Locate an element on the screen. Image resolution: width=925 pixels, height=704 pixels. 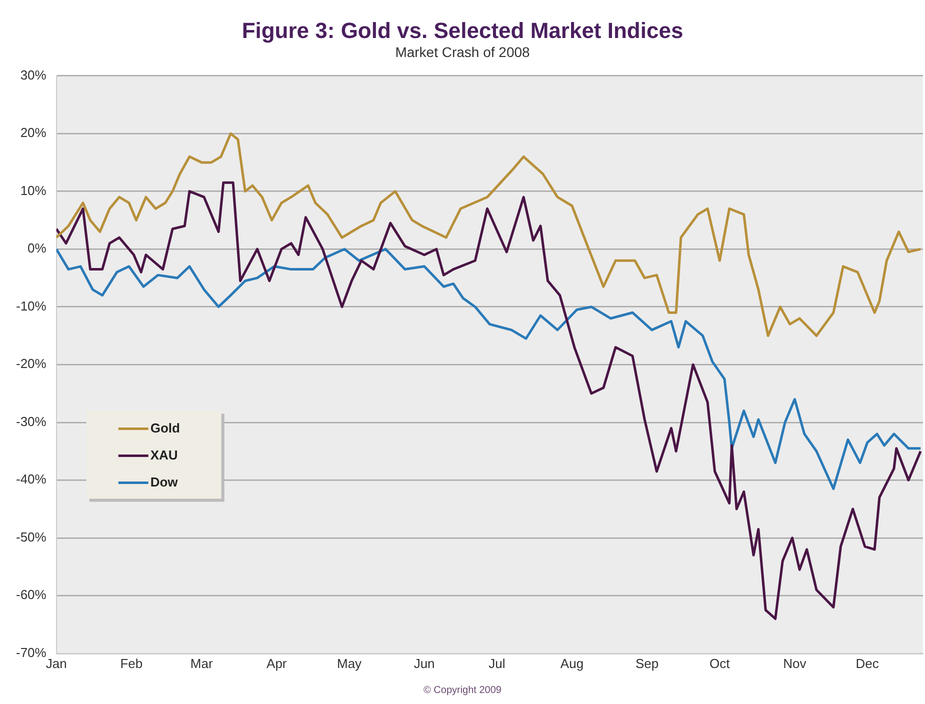
legend-label: Dow is located at coordinates (164, 482).